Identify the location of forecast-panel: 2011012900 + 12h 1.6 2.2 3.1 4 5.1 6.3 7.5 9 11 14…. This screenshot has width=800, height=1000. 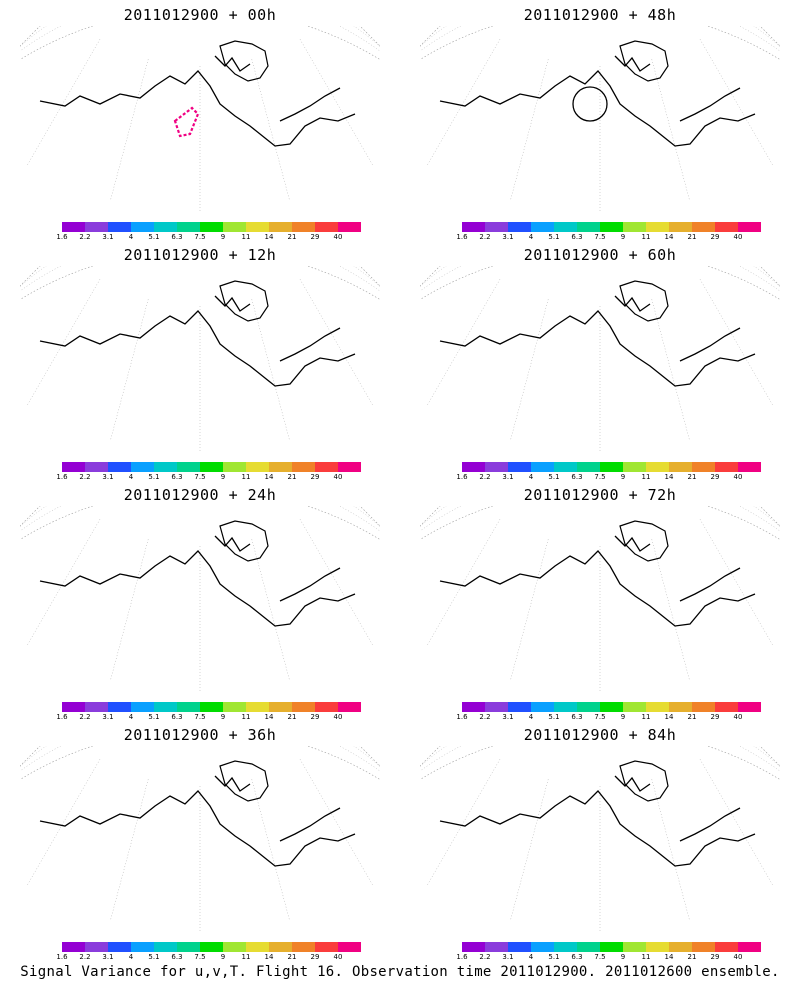
(200, 361).